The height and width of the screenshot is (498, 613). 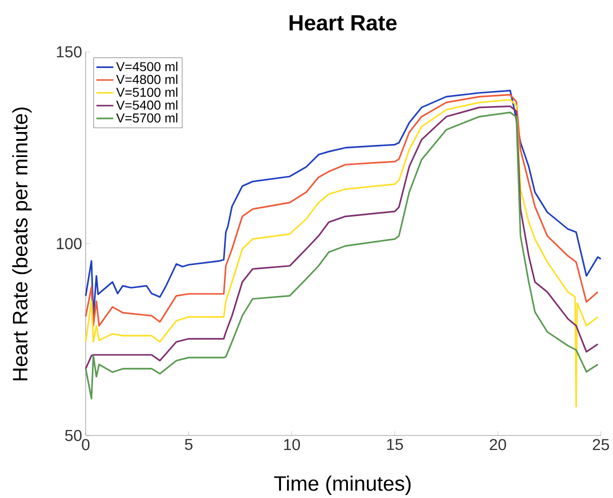 I want to click on x-tick-label: 0, so click(x=86, y=444).